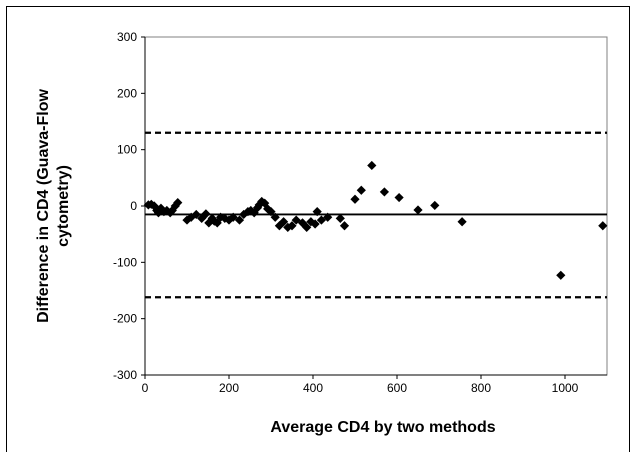 The image size is (637, 453). What do you see at coordinates (125, 262) in the screenshot?
I see `y-tick-label: -100` at bounding box center [125, 262].